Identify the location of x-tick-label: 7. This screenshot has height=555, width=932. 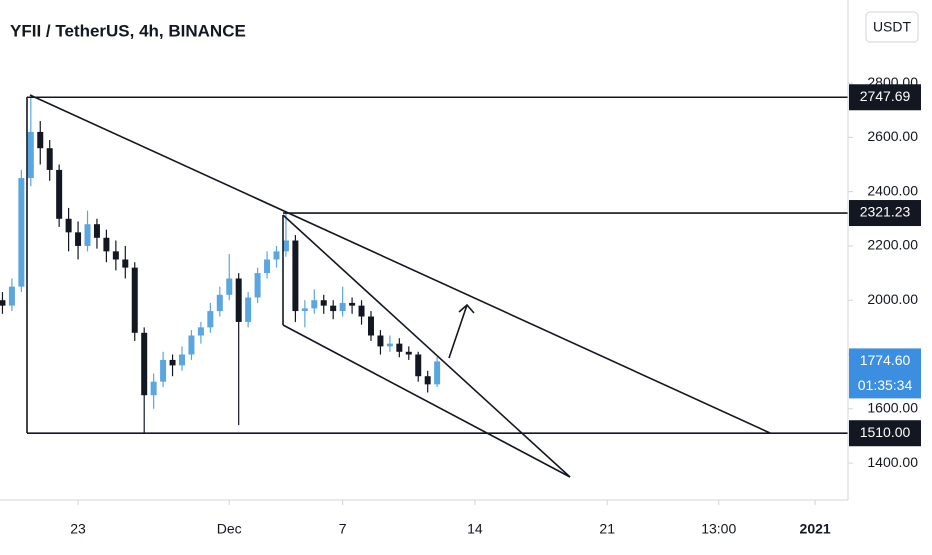
(343, 529).